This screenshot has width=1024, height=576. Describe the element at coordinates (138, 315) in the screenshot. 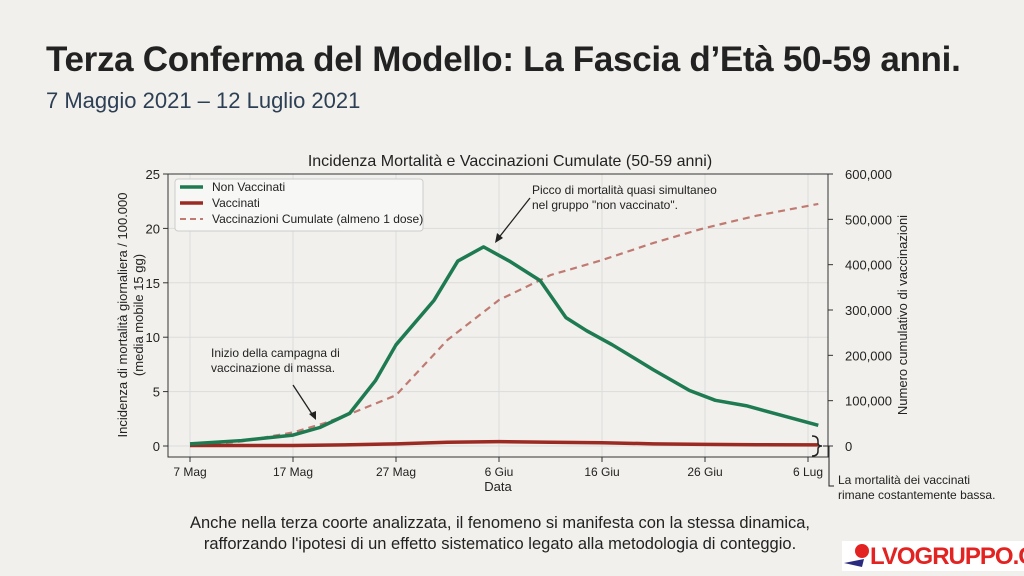

I see `y-axis-label-2: (media mobile 15 gg)` at that location.